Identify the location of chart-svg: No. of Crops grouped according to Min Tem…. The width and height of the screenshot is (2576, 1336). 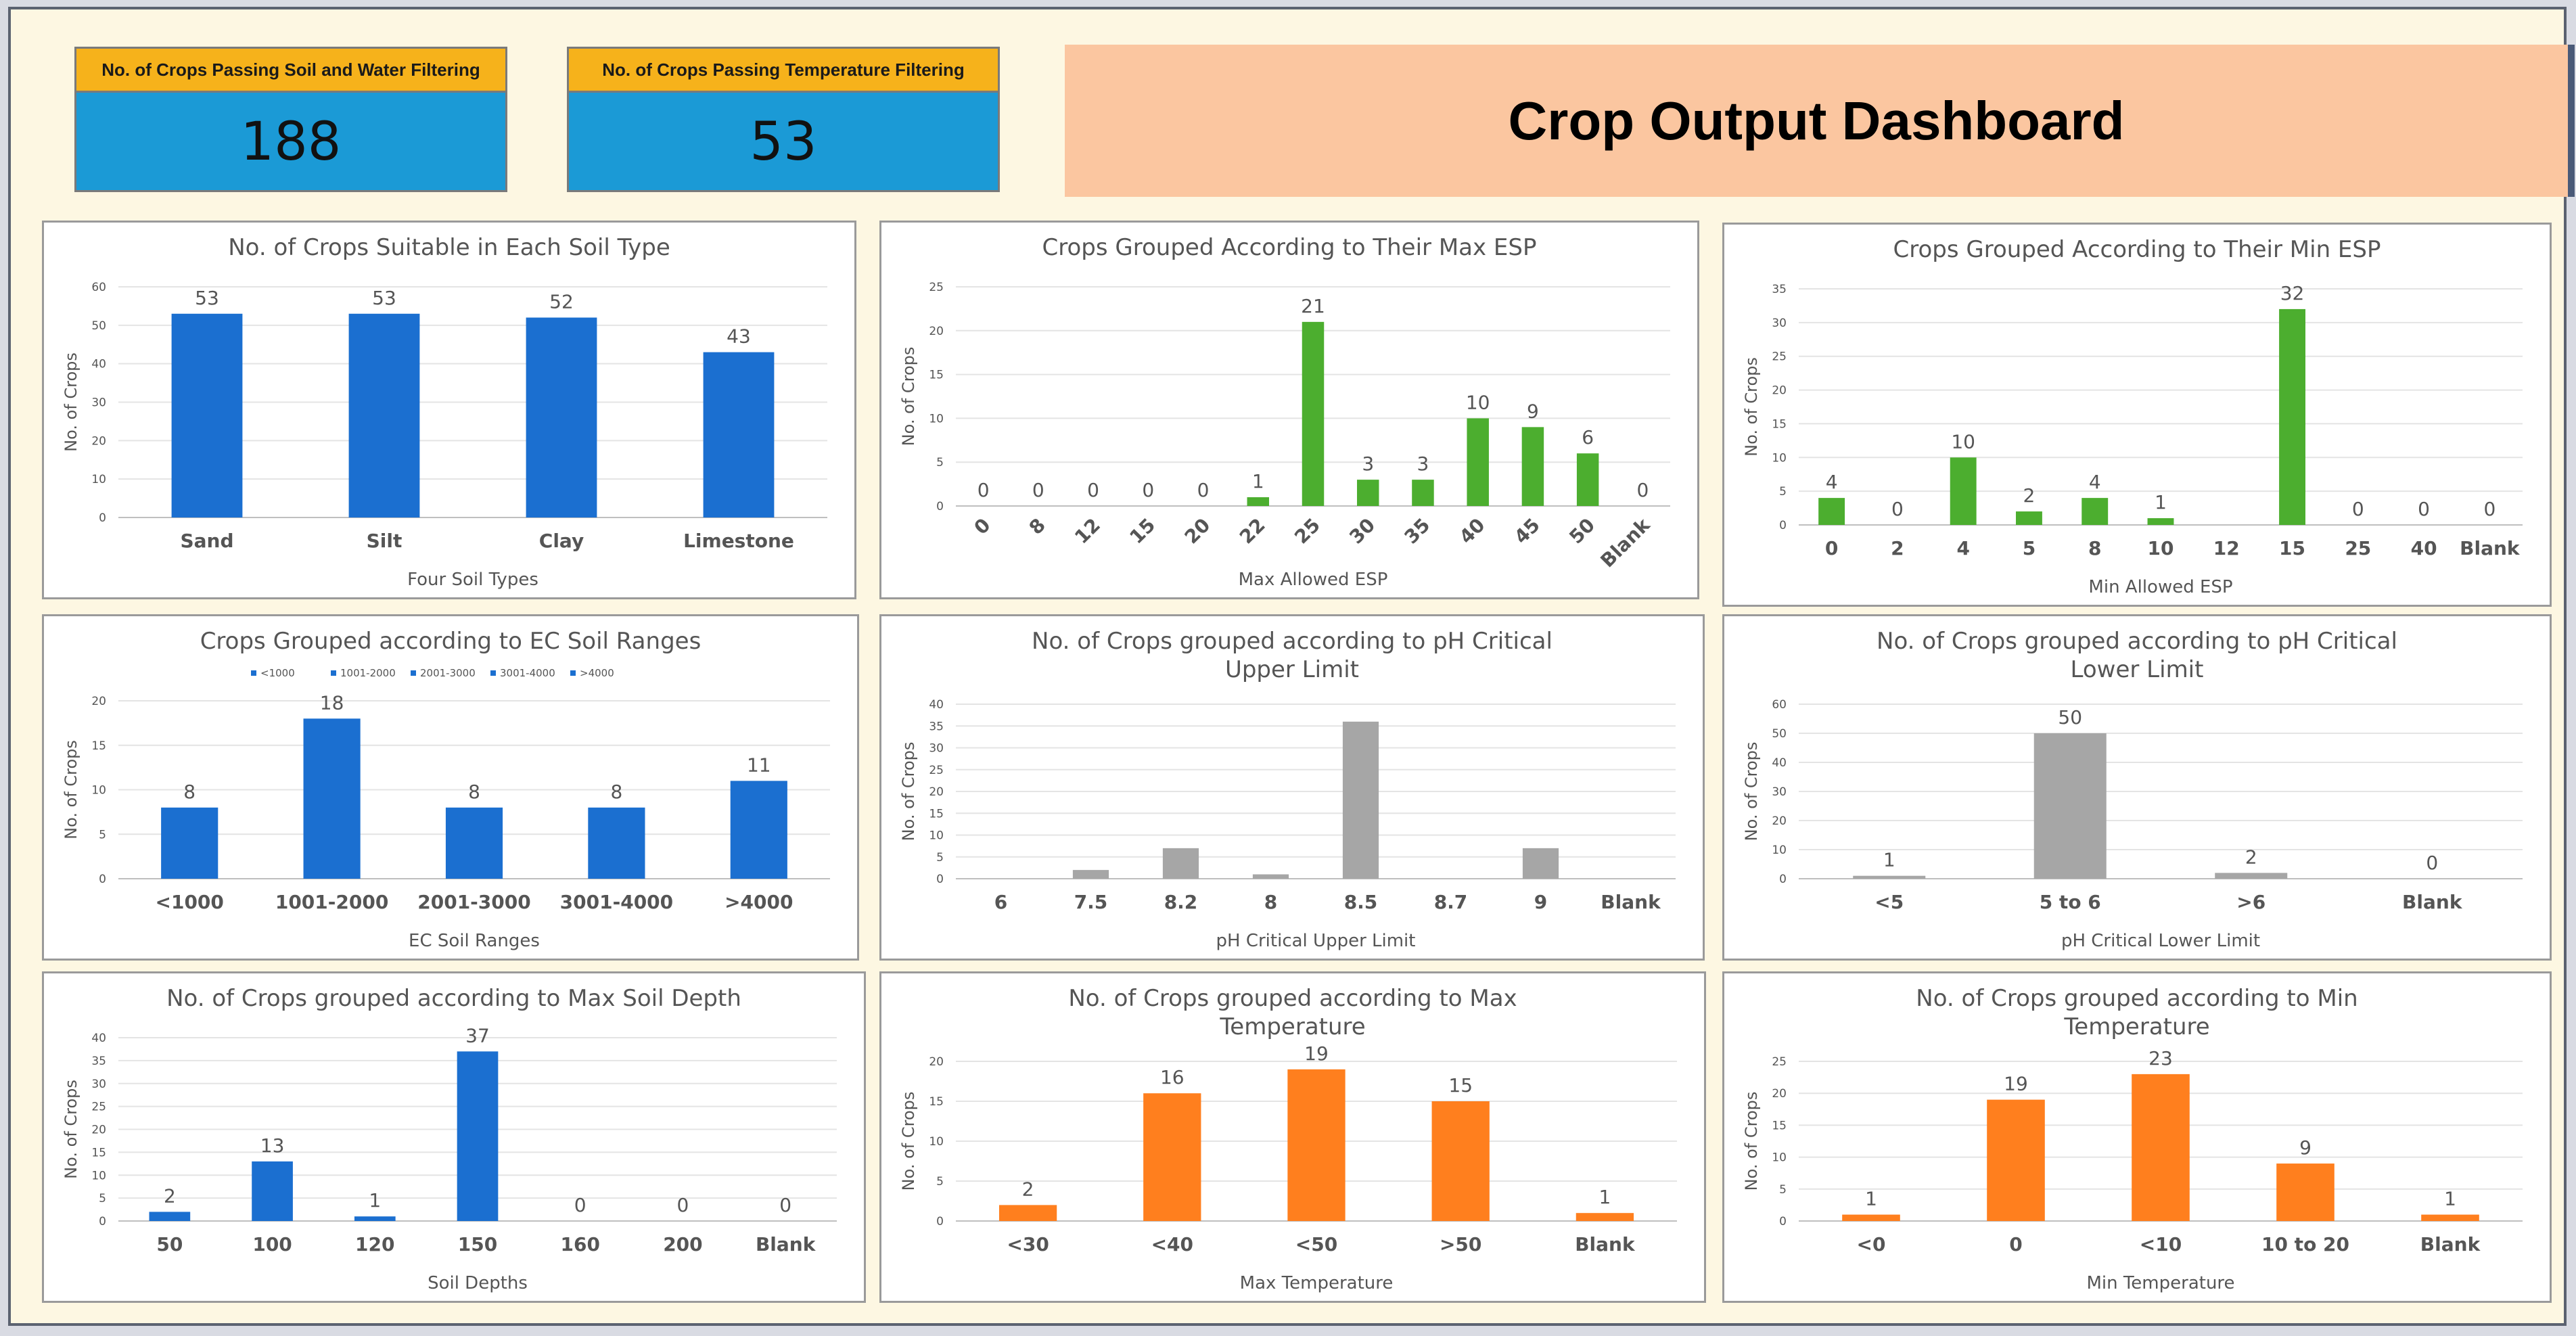
(2132, 1139).